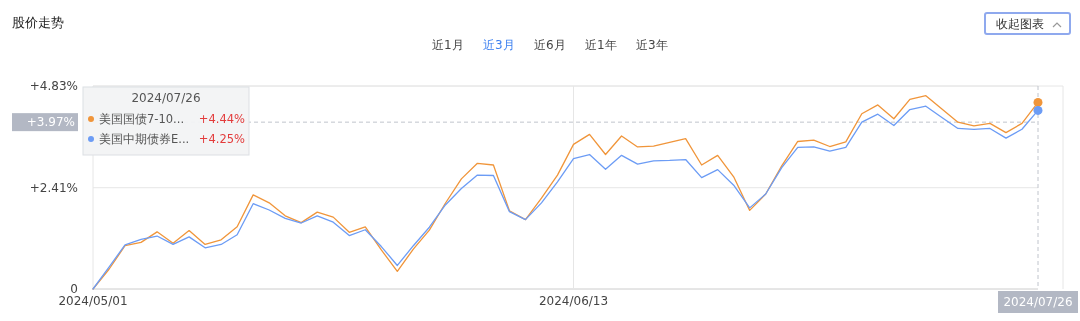 The width and height of the screenshot is (1080, 321). What do you see at coordinates (53, 86) in the screenshot?
I see `y-tick-label: +4.83%` at bounding box center [53, 86].